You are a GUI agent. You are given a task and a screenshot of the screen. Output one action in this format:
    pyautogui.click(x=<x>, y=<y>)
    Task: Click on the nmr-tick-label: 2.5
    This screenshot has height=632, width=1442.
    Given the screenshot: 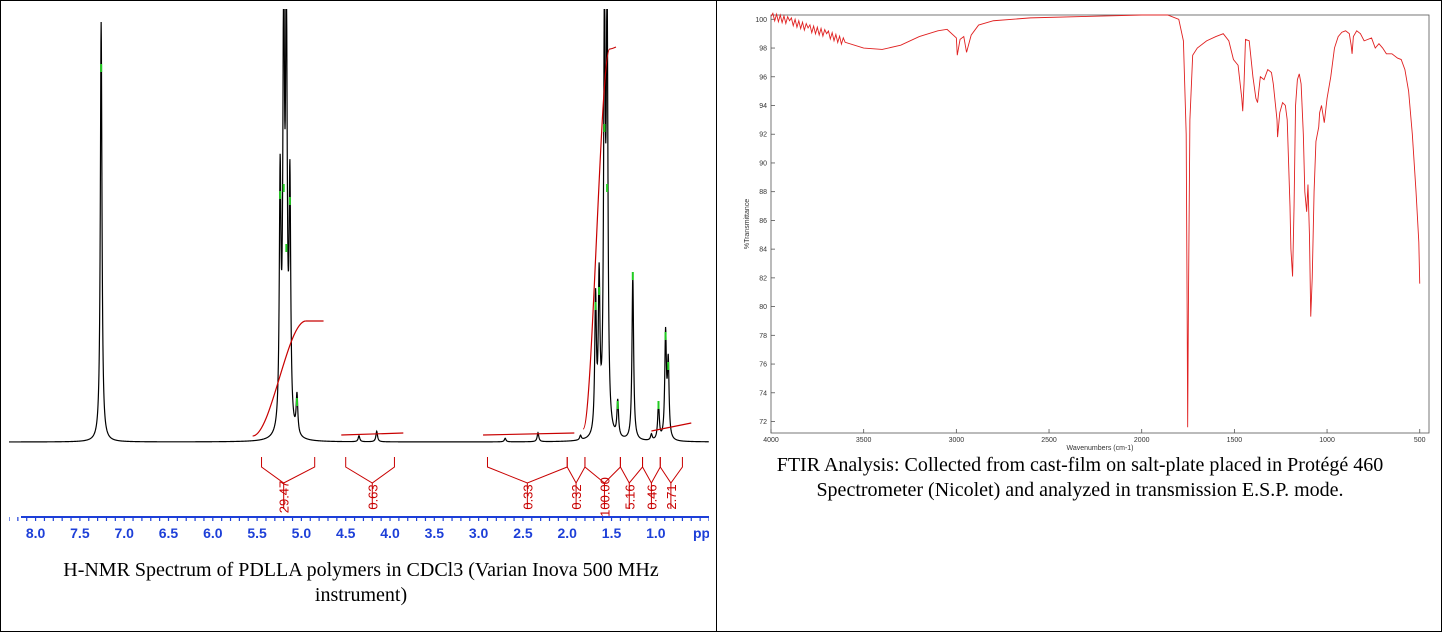 What is the action you would take?
    pyautogui.click(x=523, y=533)
    